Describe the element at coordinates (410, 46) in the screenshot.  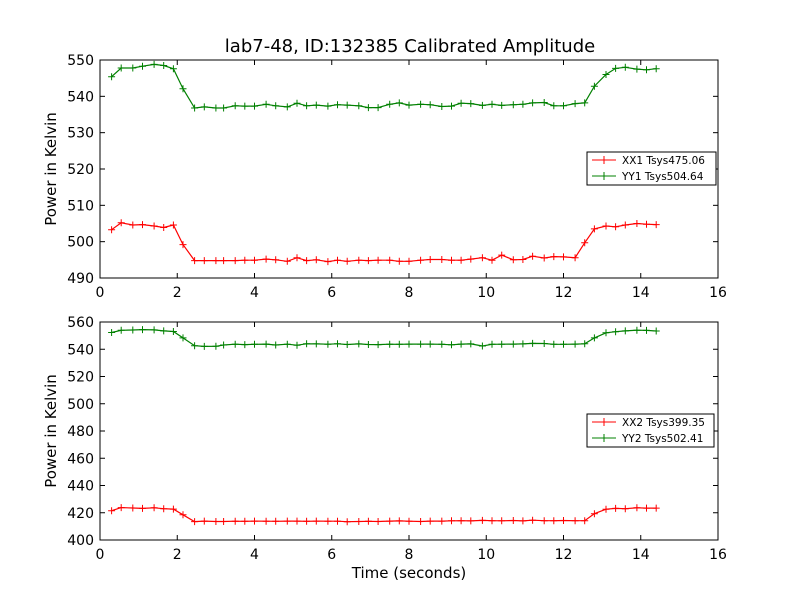
I see `figure-title: lab7-48, ID:132385 Calibrated Amplitude` at that location.